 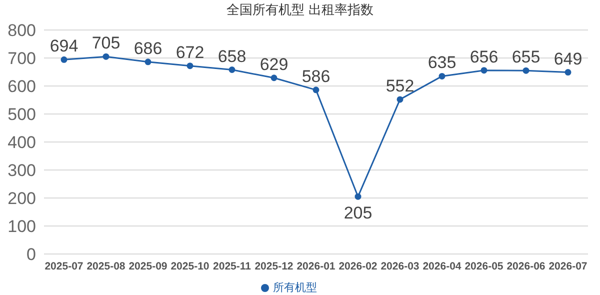 What do you see at coordinates (22, 114) in the screenshot?
I see `y-tick-label: 500` at bounding box center [22, 114].